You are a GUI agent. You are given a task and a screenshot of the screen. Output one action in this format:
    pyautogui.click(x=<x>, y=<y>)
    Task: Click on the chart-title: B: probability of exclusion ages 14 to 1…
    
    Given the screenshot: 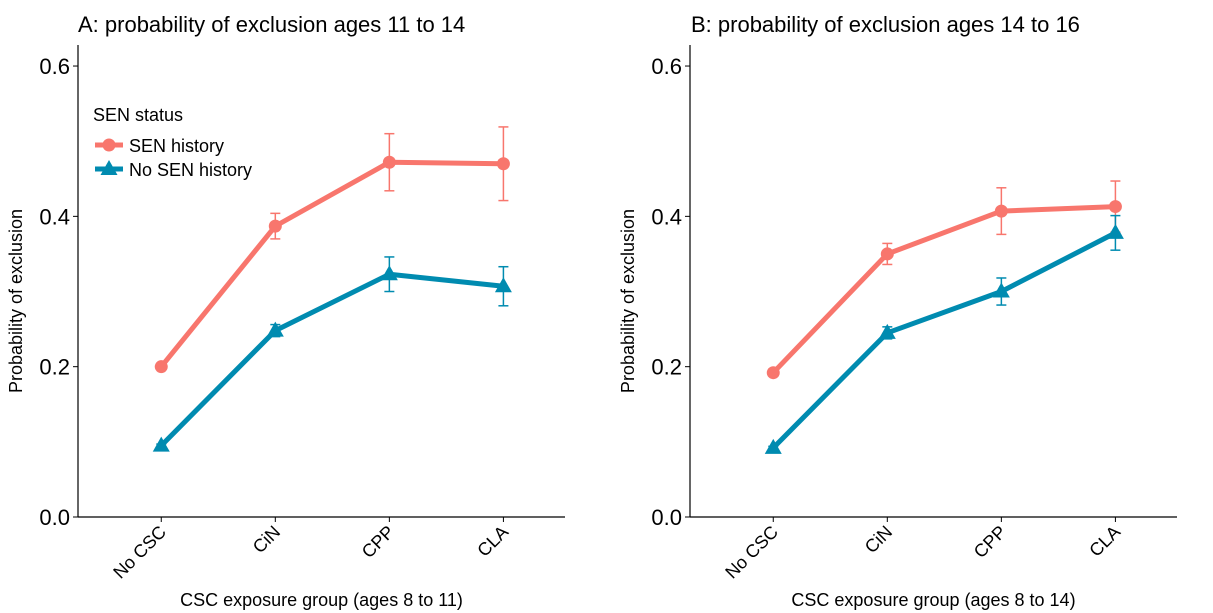 What is the action you would take?
    pyautogui.click(x=885, y=24)
    